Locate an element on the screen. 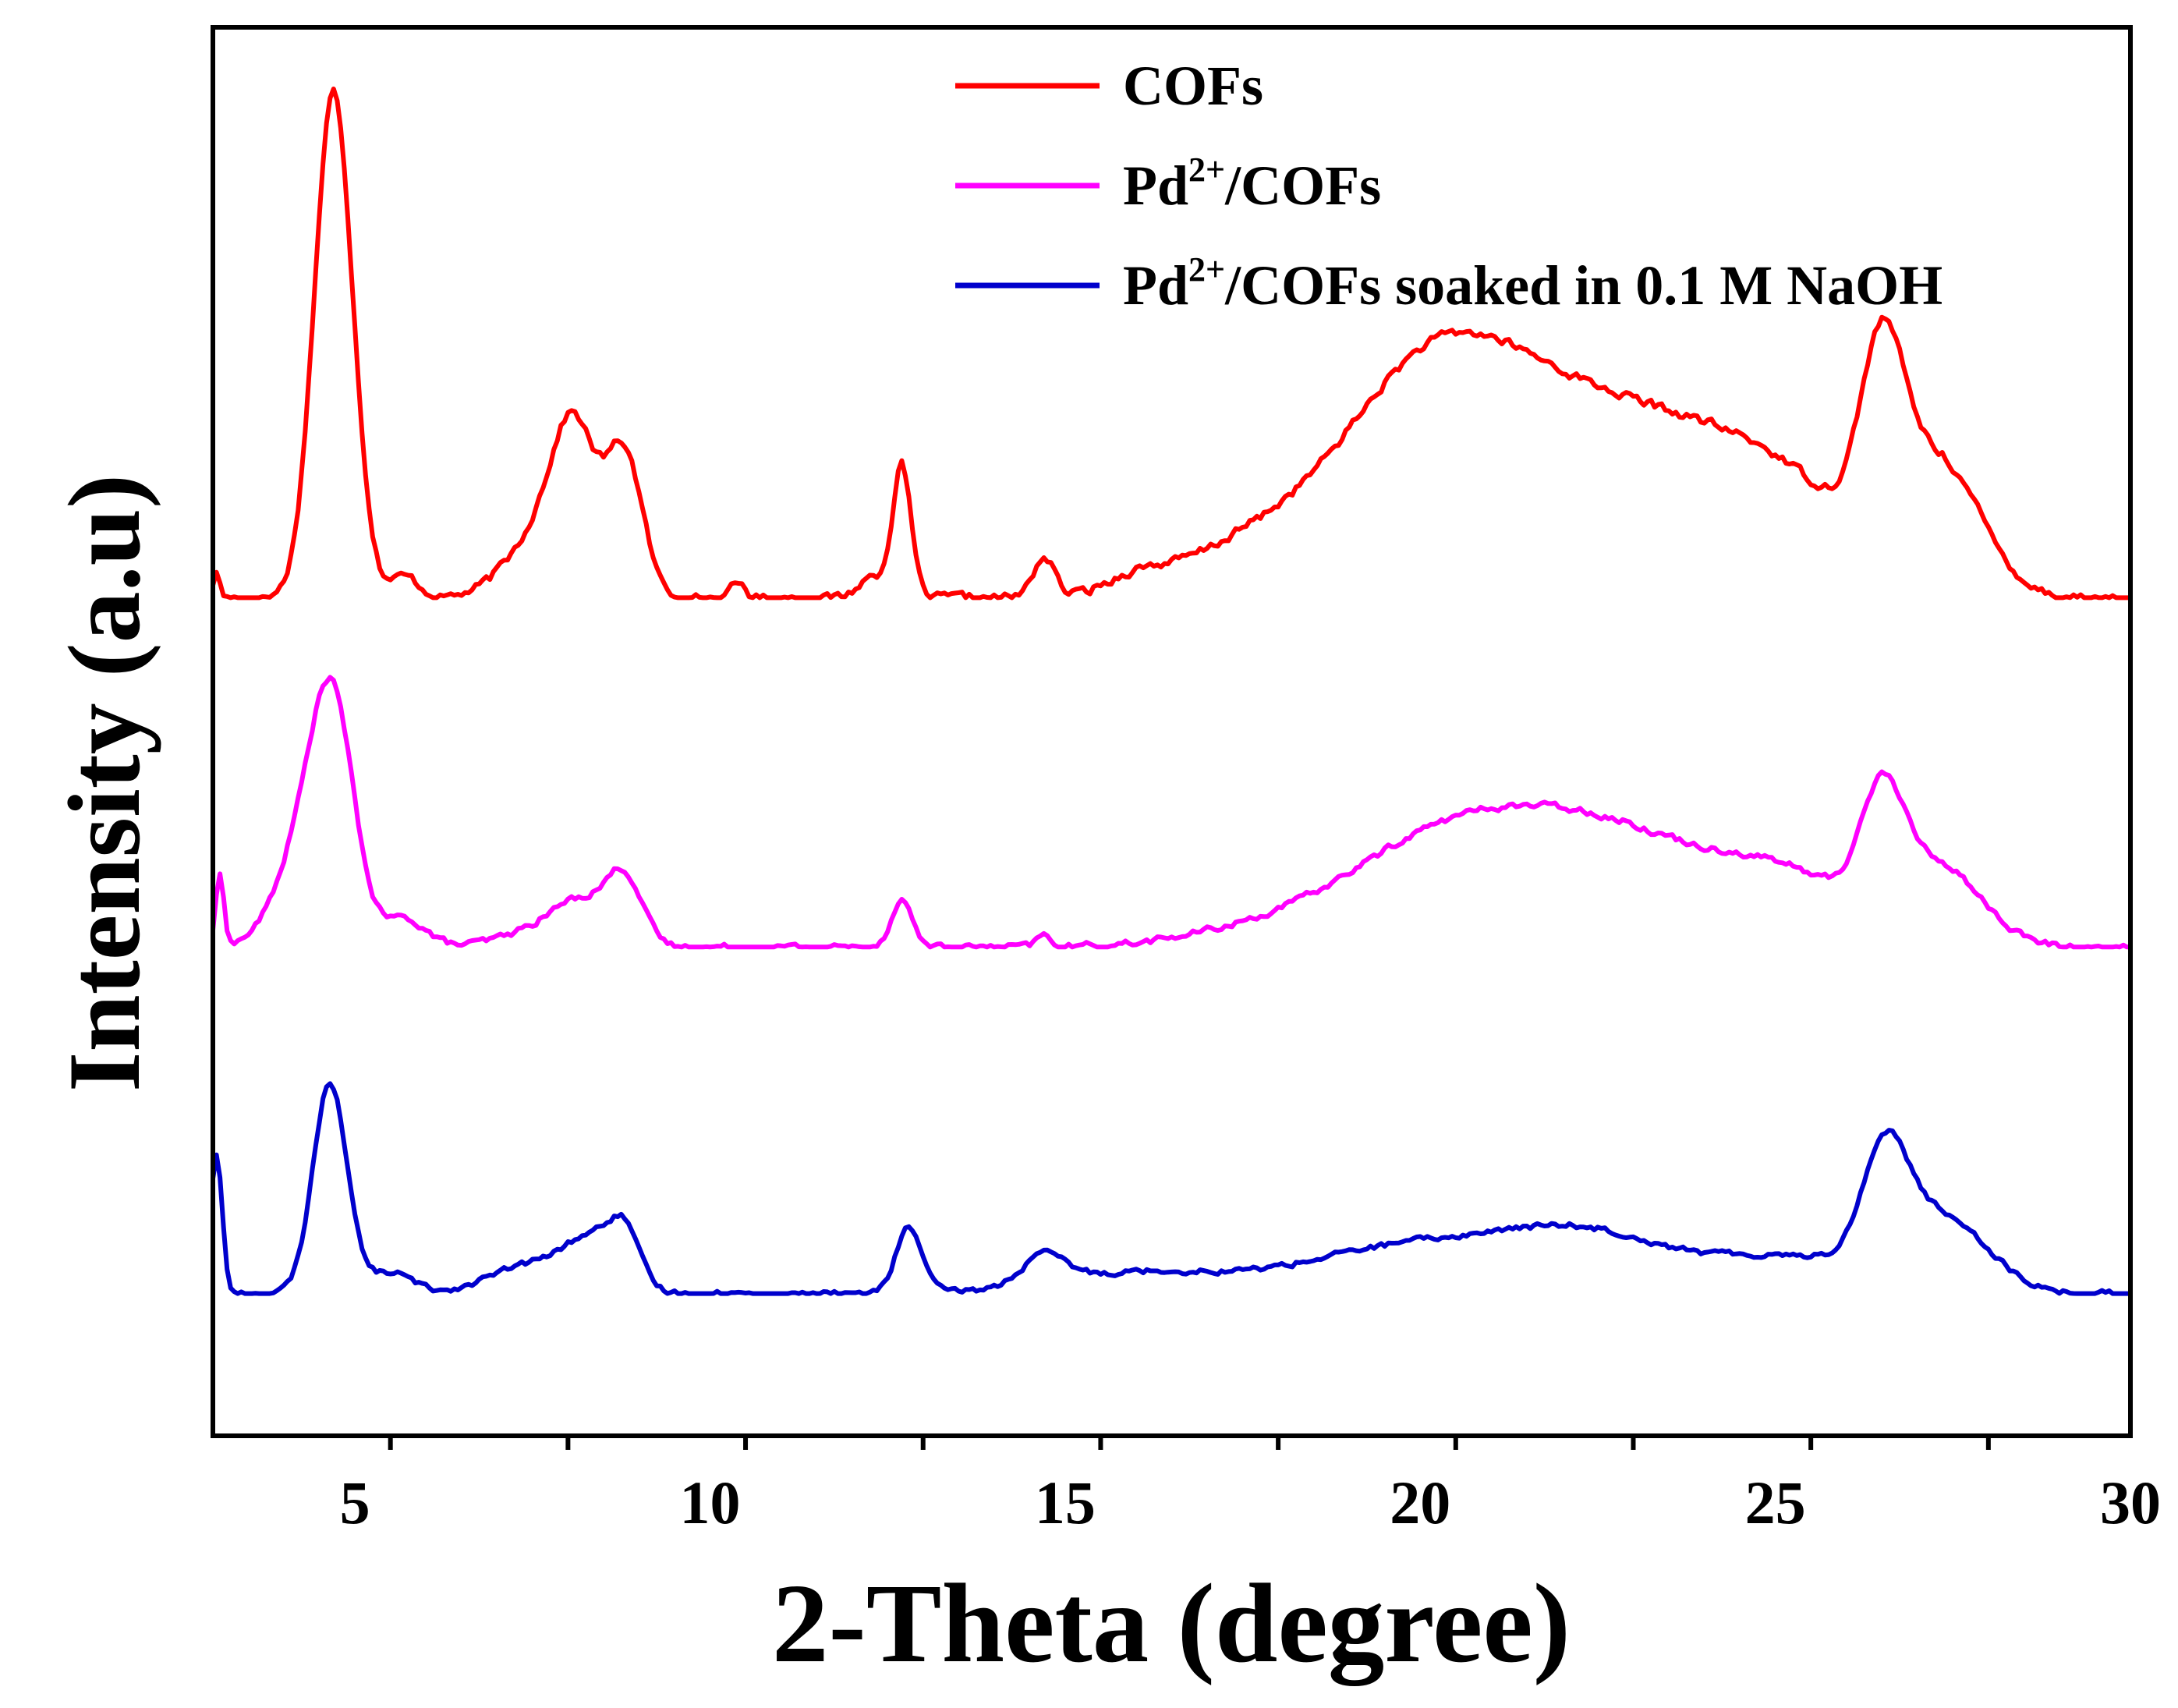 The width and height of the screenshot is (2178, 1708). x-tick-label: 25 is located at coordinates (1775, 1502).